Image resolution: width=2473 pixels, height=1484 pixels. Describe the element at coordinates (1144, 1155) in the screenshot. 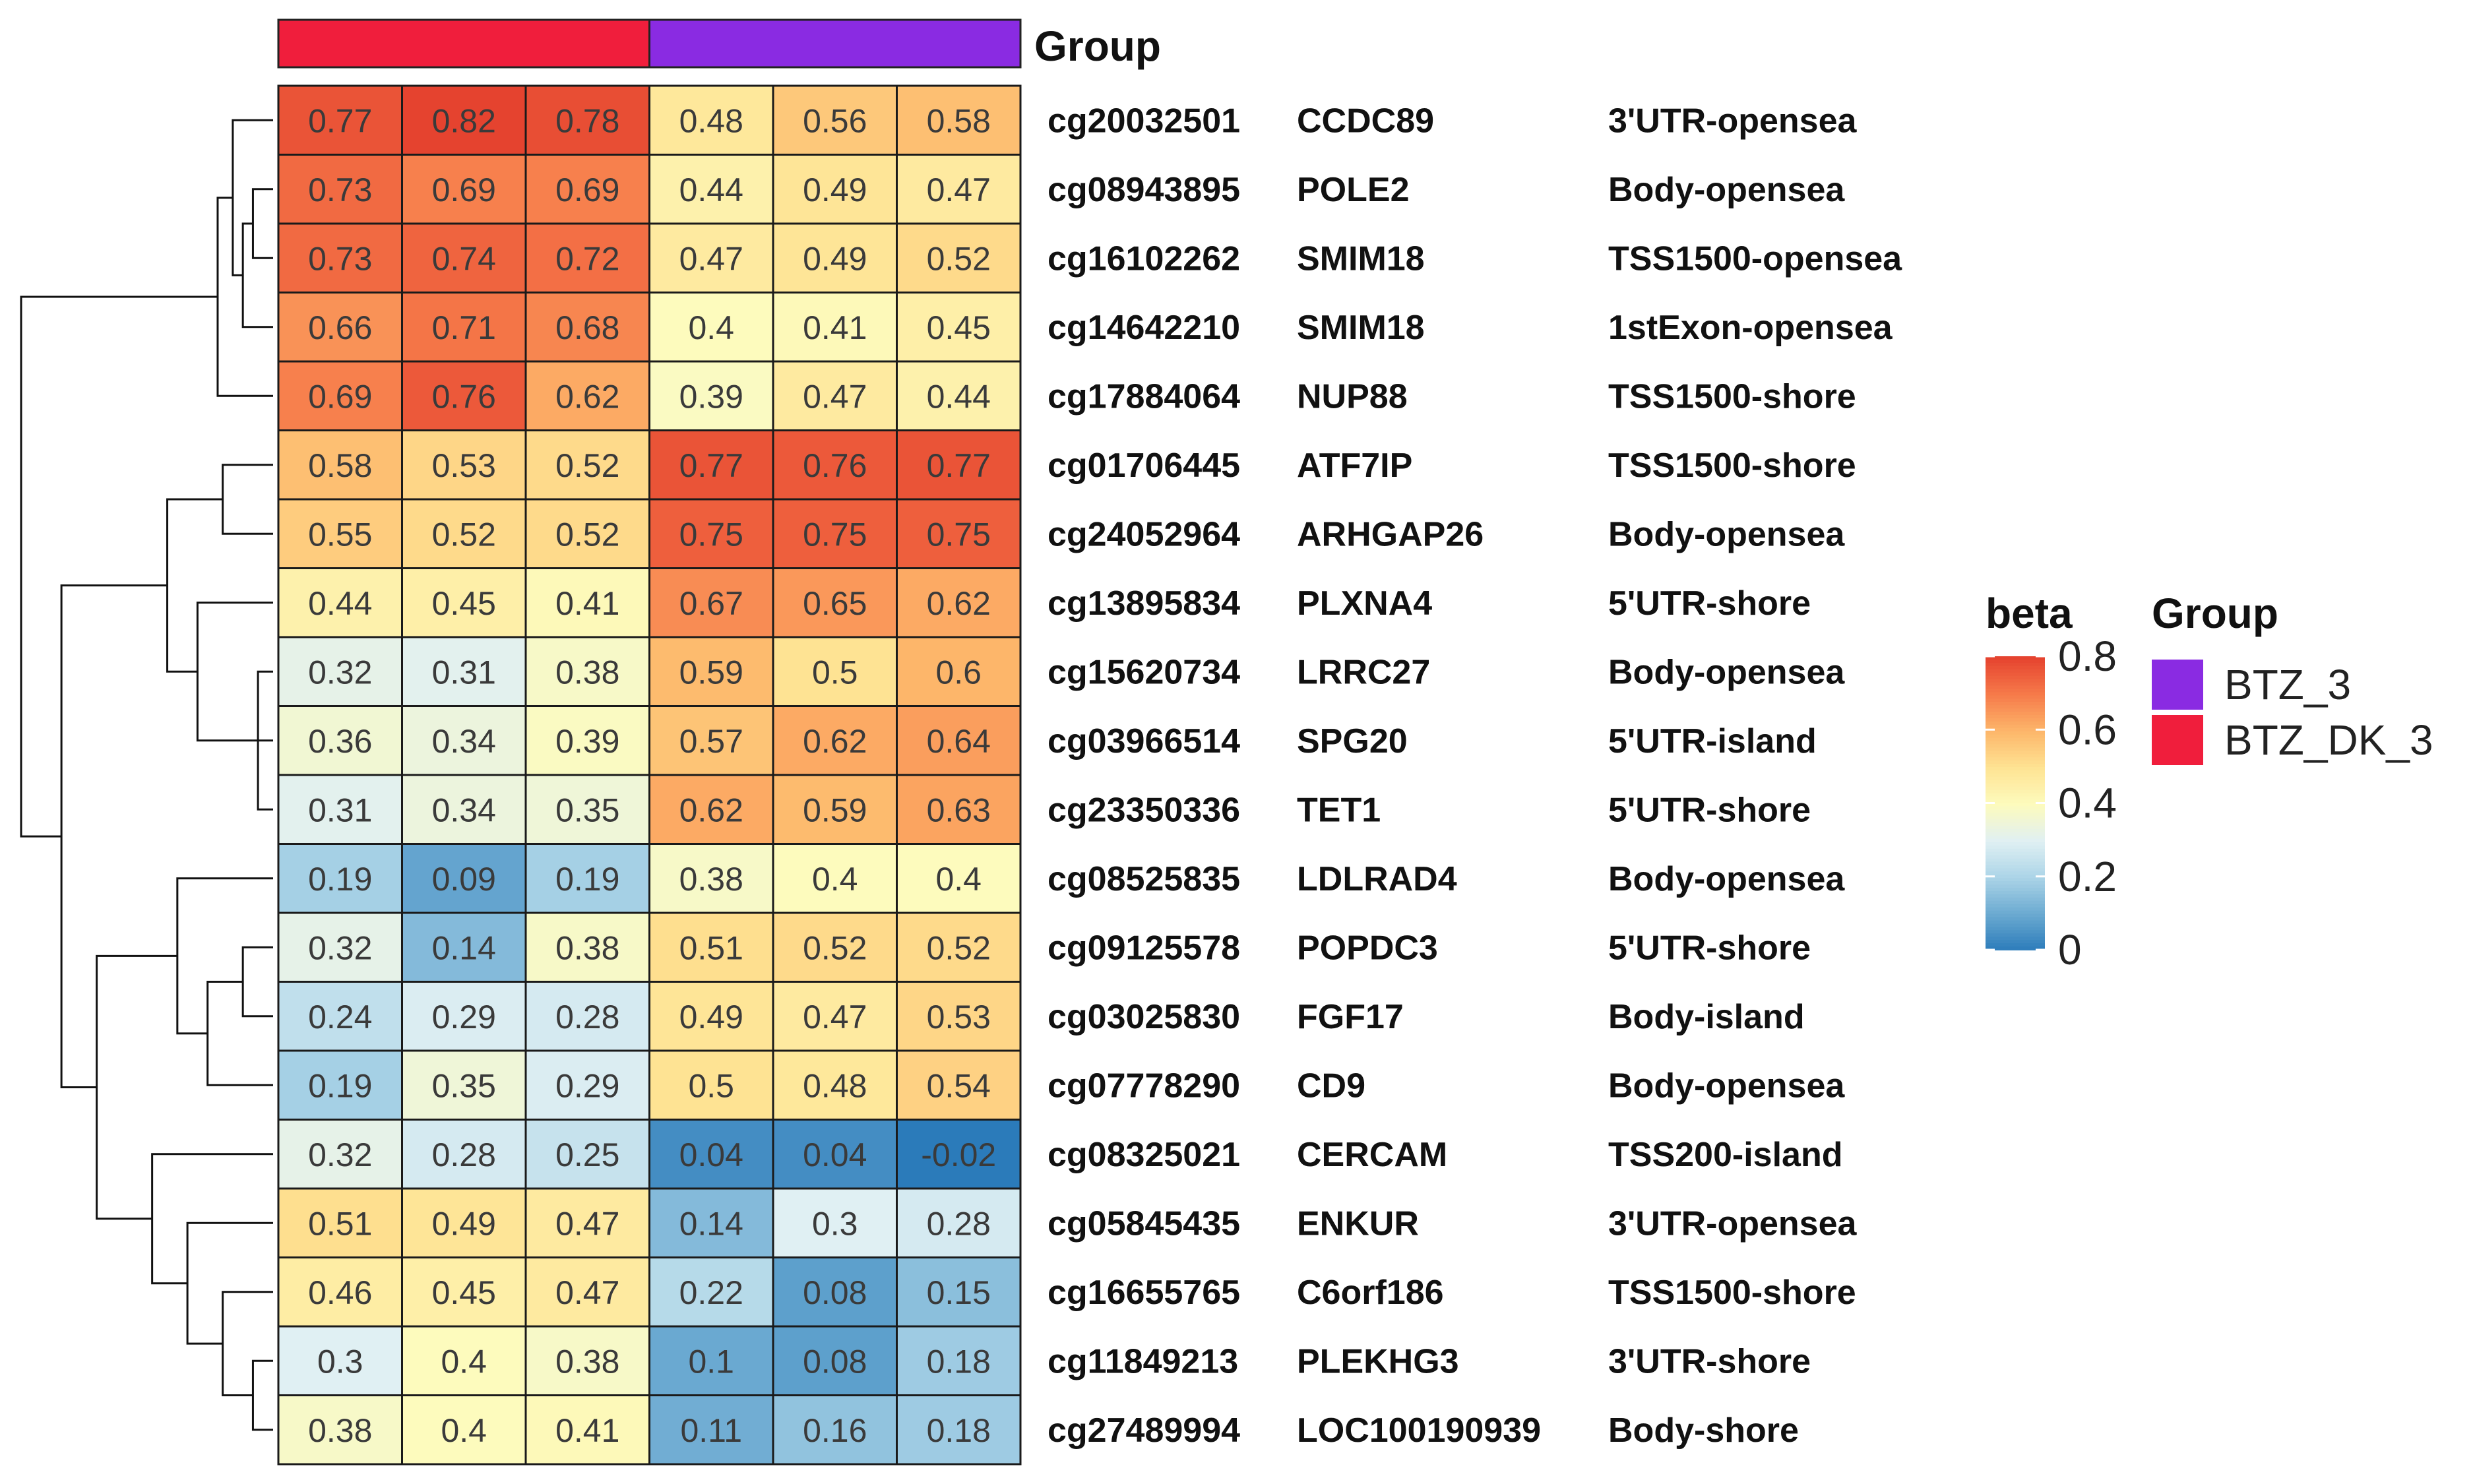

I see `row-label-probe: cg08325021` at that location.